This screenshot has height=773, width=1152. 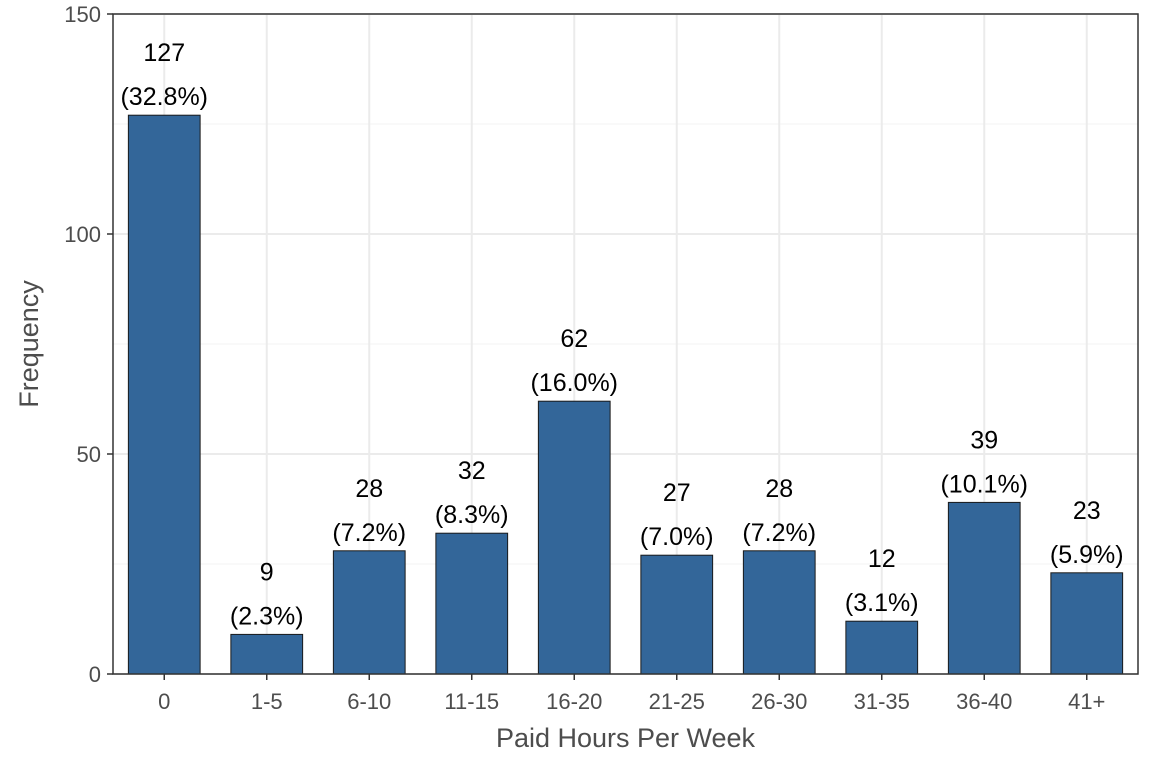 I want to click on y-tick-label: 150, so click(x=82, y=14).